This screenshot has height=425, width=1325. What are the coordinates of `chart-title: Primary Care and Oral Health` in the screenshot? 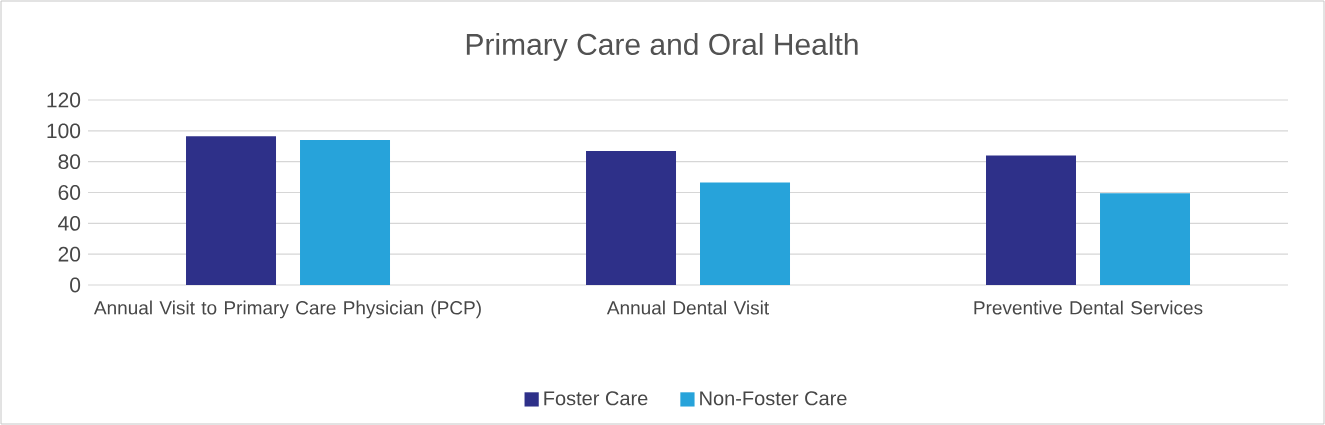 It's located at (662, 47).